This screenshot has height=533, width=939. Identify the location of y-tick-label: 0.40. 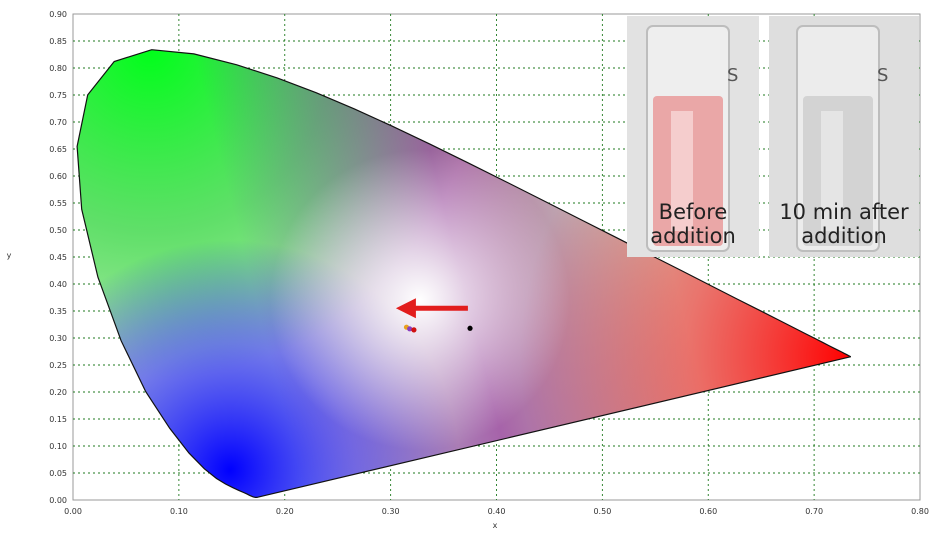
(58, 284).